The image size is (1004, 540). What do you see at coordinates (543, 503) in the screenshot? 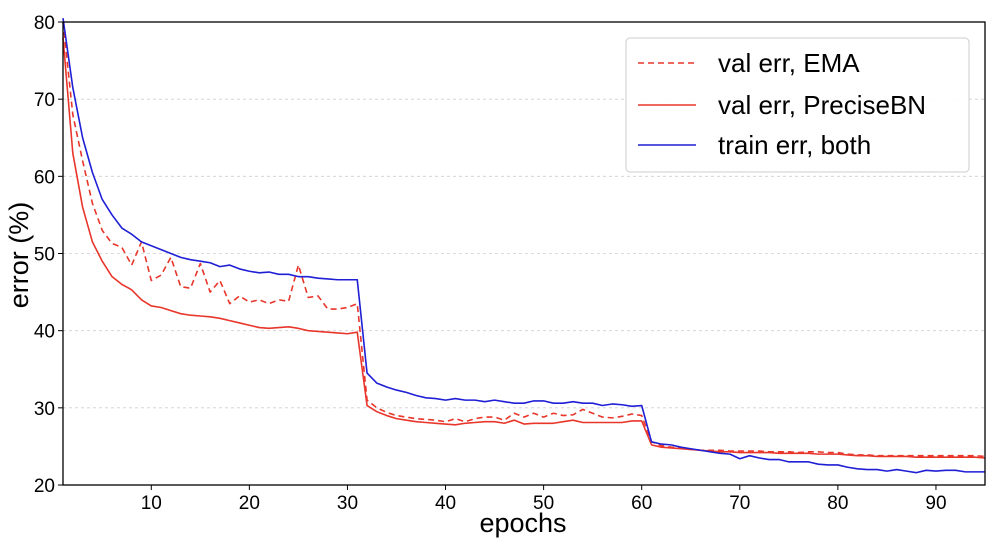
I see `x-tick-label: 50` at bounding box center [543, 503].